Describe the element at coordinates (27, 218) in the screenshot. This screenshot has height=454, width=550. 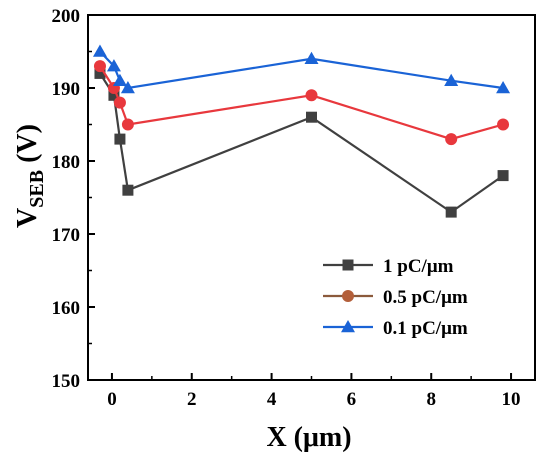
I see `y-axis-title-main: V` at that location.